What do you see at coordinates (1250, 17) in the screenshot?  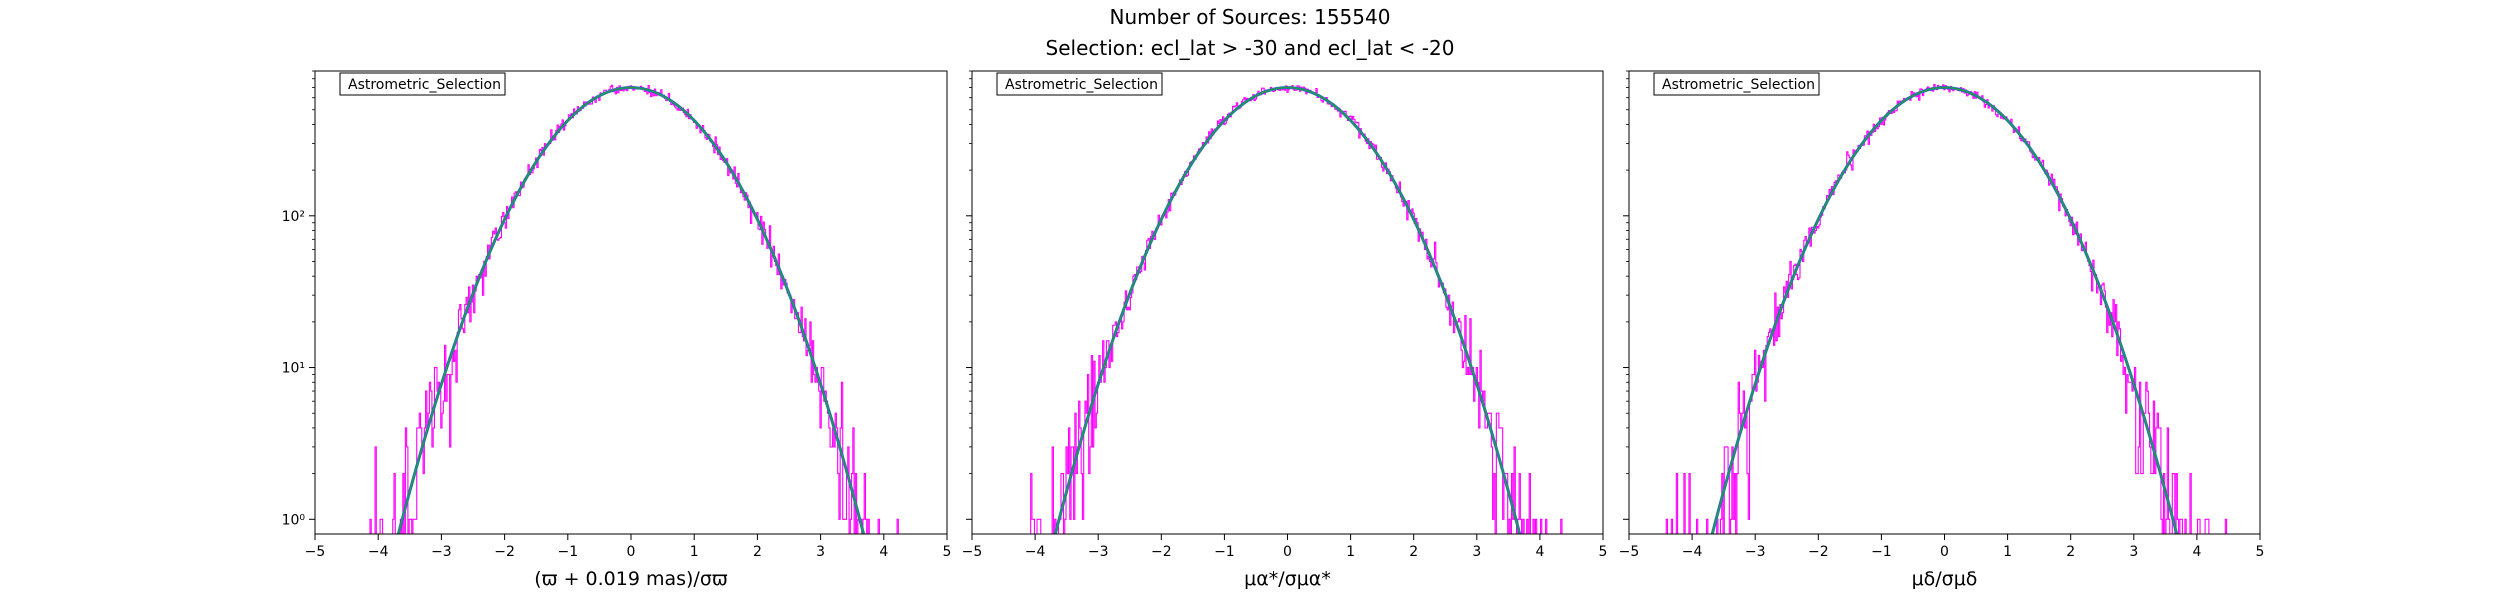 I see `figure-title-line1: Number of Sources: 155540` at bounding box center [1250, 17].